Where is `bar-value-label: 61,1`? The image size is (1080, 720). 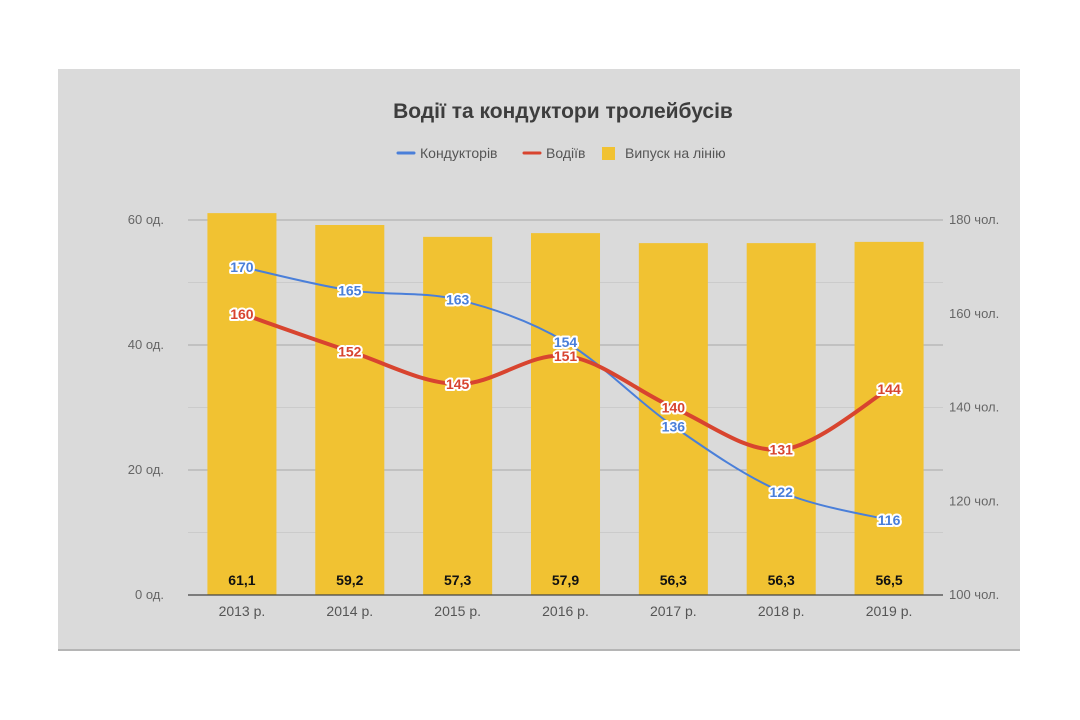 bar-value-label: 61,1 is located at coordinates (241, 580).